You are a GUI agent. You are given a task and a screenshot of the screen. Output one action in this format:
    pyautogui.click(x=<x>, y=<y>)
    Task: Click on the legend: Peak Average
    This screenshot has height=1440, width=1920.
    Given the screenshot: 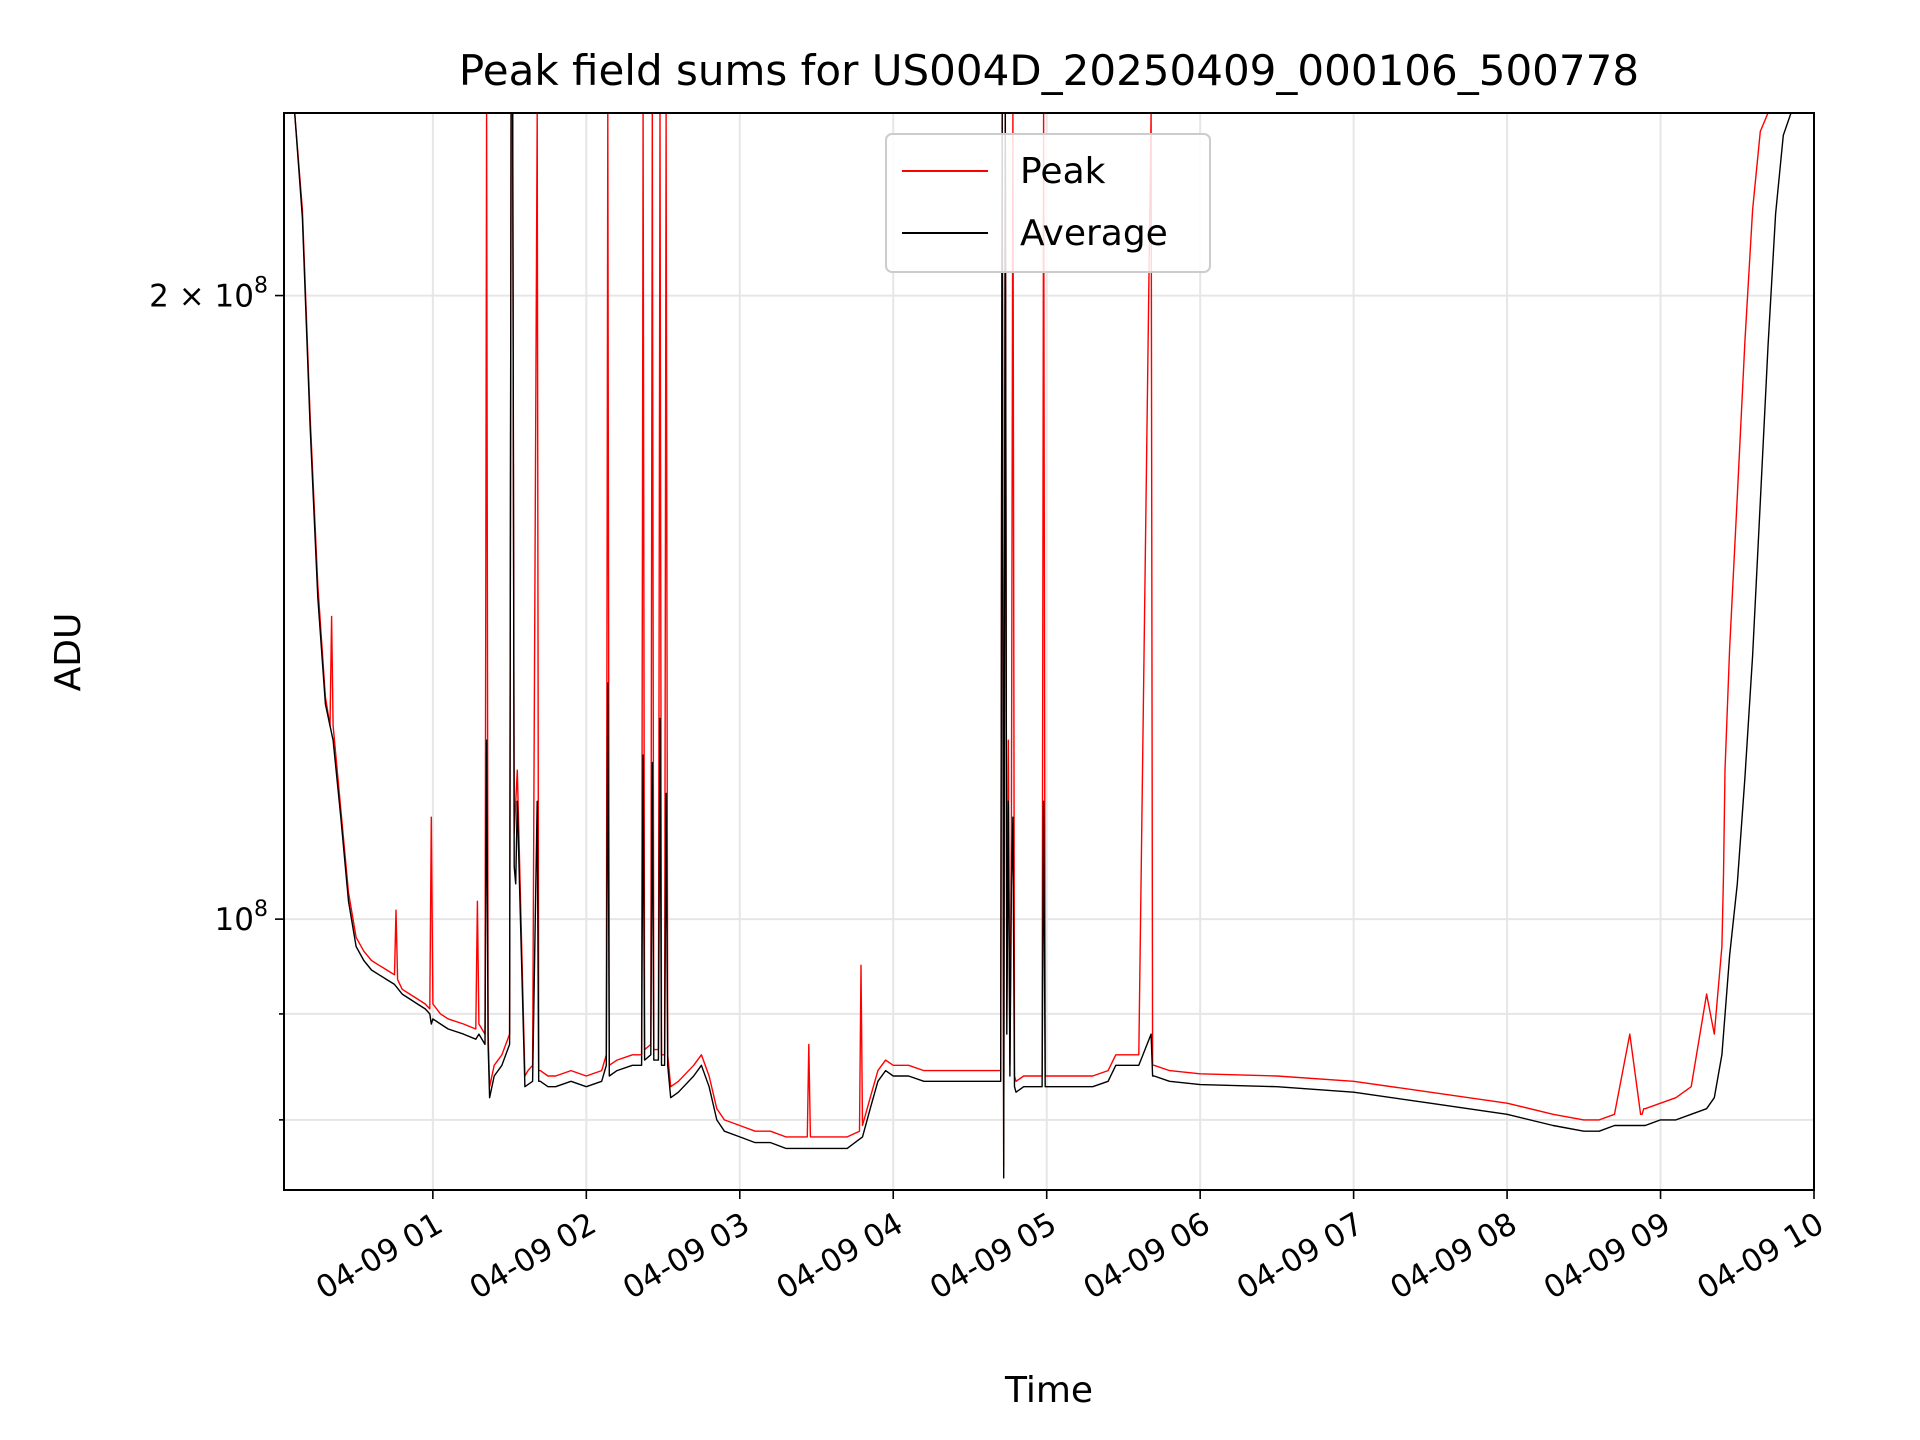 What is the action you would take?
    pyautogui.click(x=1048, y=203)
    